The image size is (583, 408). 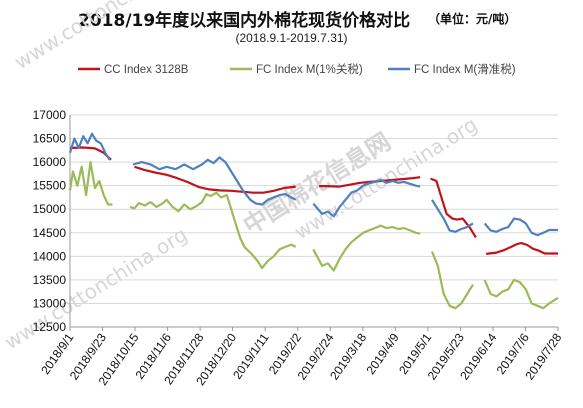 What do you see at coordinates (50, 209) in the screenshot?
I see `y-tick-label: 15000` at bounding box center [50, 209].